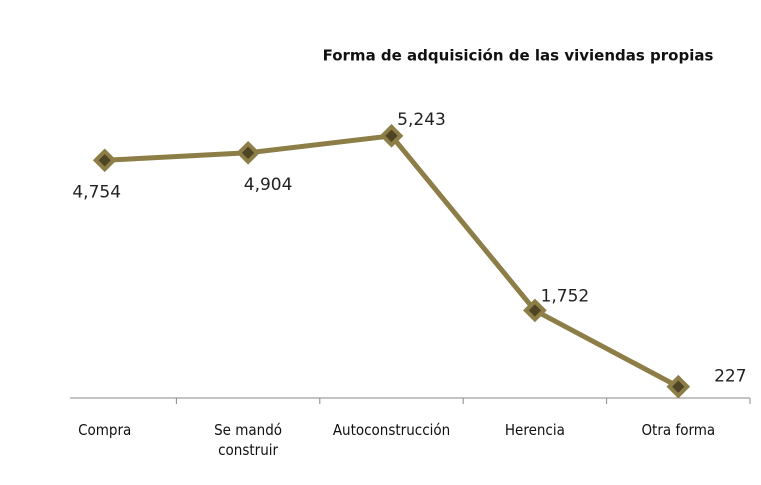  I want to click on data-label: 1,752, so click(565, 296).